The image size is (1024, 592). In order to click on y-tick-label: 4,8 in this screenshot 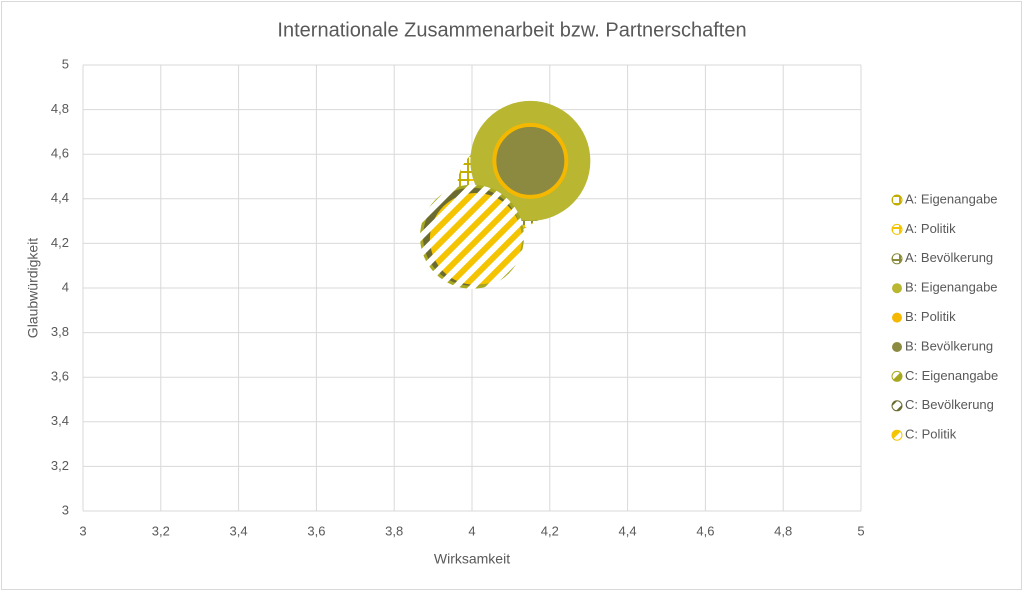, I will do `click(60, 108)`.